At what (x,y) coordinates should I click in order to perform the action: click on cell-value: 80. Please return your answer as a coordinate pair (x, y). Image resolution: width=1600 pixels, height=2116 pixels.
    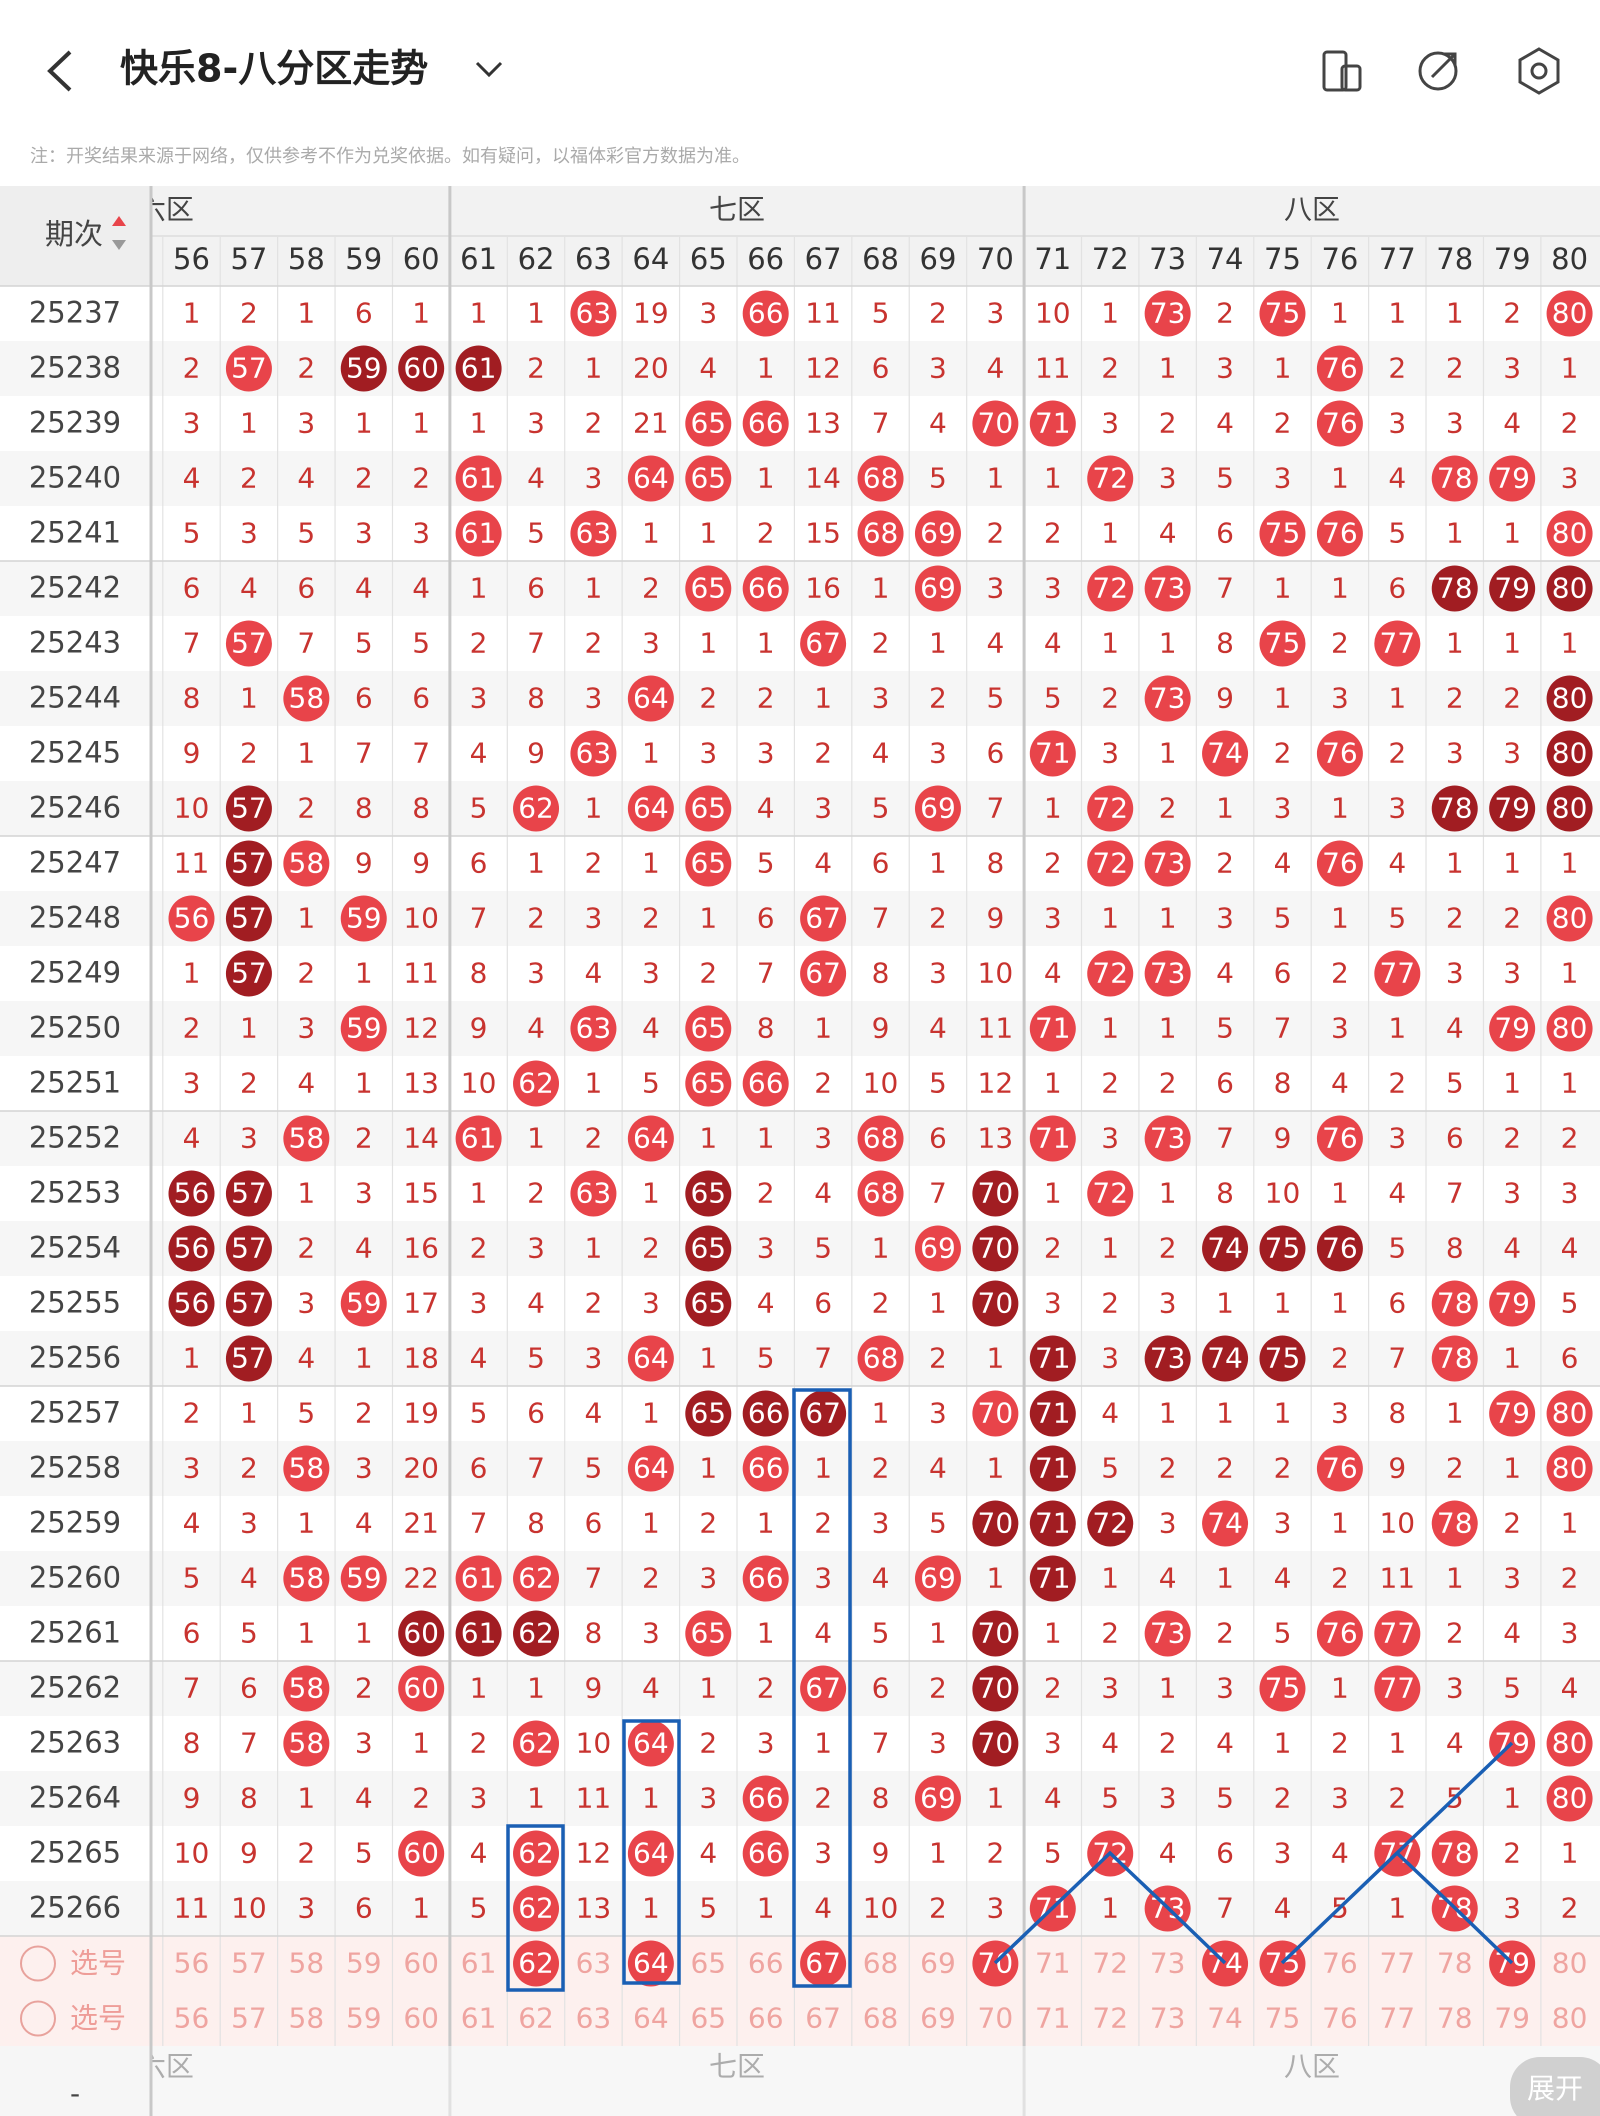
    Looking at the image, I should click on (1570, 753).